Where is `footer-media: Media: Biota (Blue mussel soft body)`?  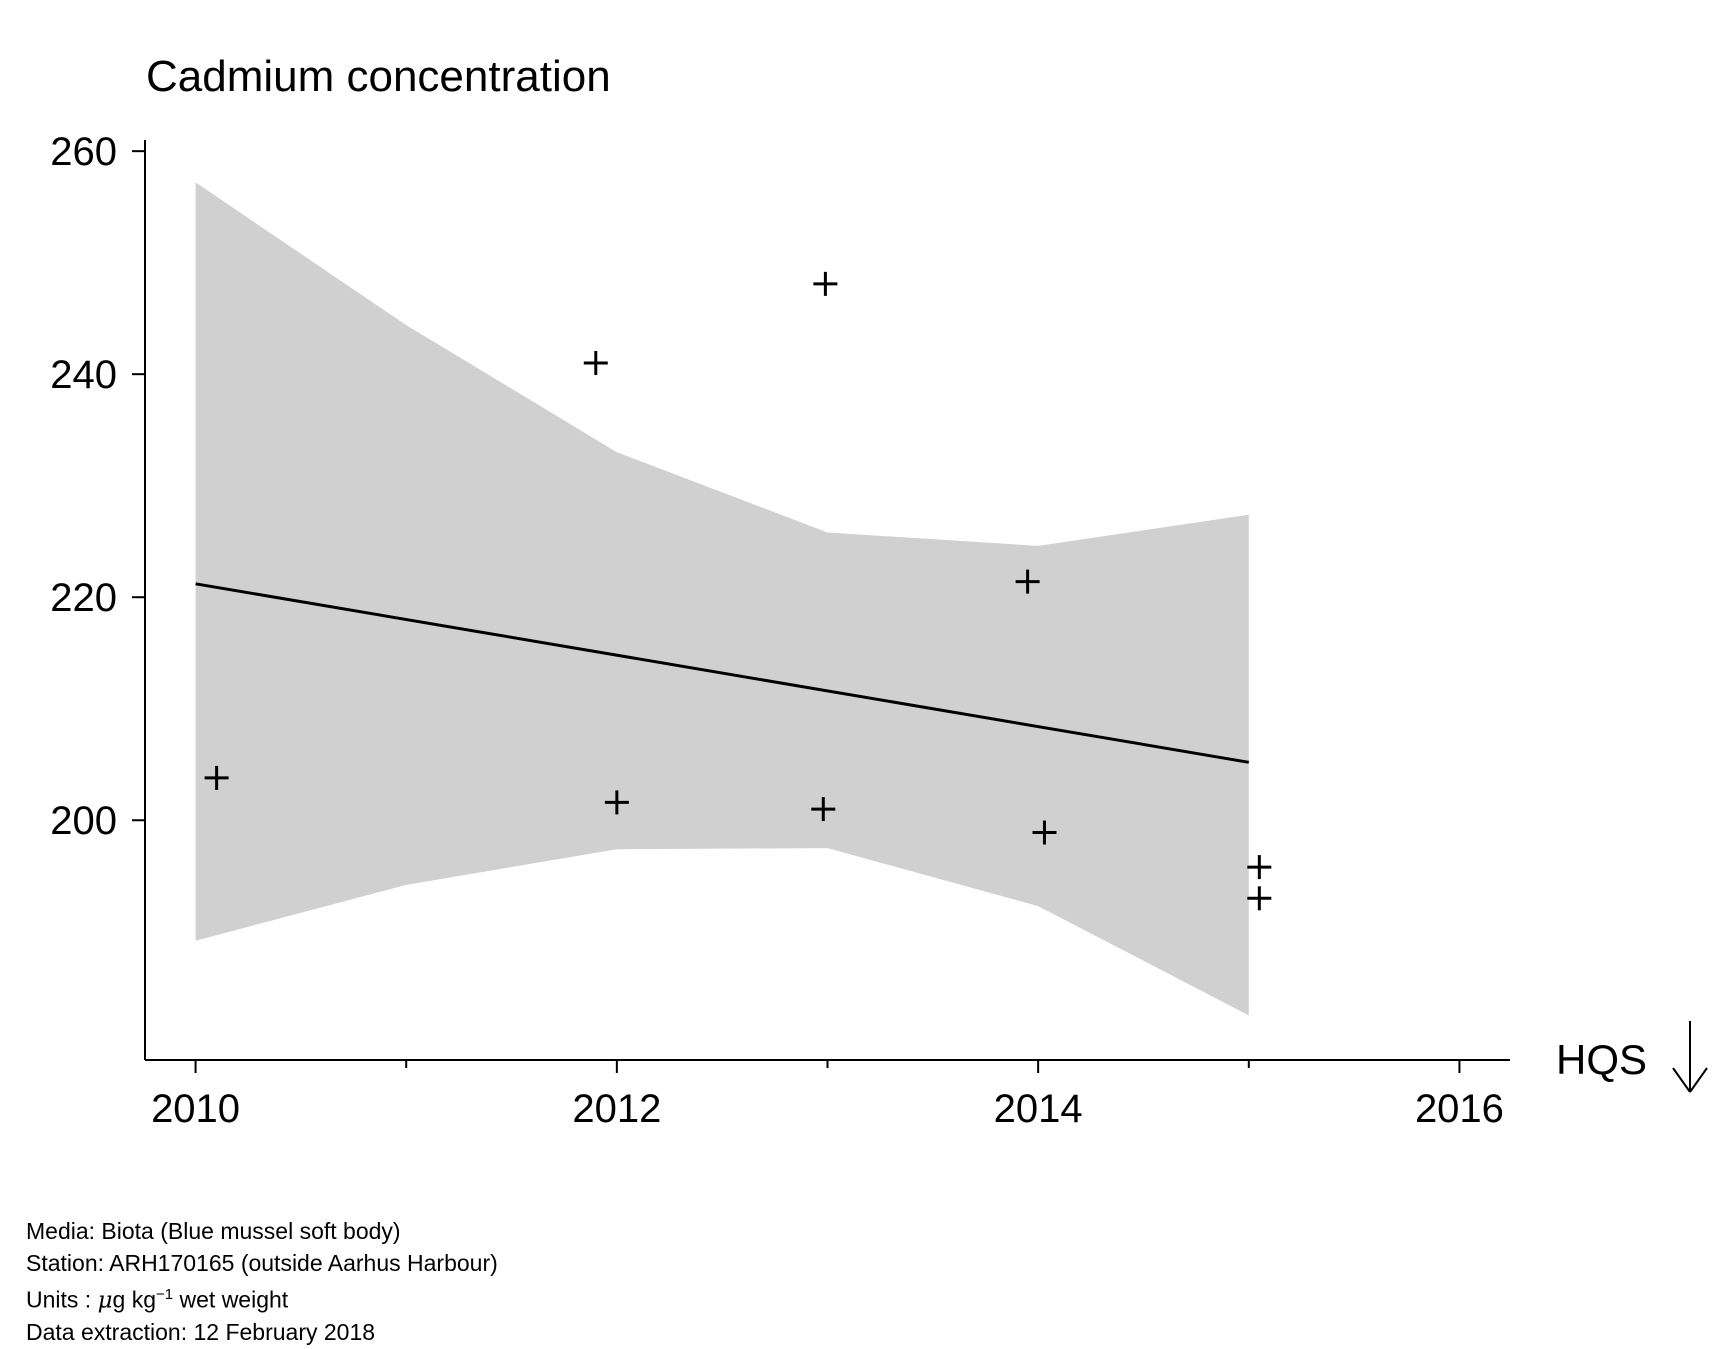 footer-media: Media: Biota (Blue mussel soft body) is located at coordinates (213, 1231).